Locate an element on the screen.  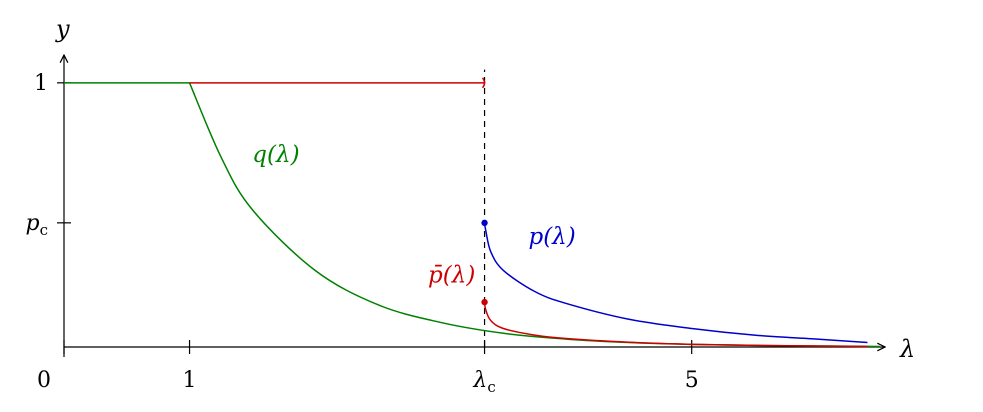
y-tick-label-0: 1 is located at coordinates (41, 83).